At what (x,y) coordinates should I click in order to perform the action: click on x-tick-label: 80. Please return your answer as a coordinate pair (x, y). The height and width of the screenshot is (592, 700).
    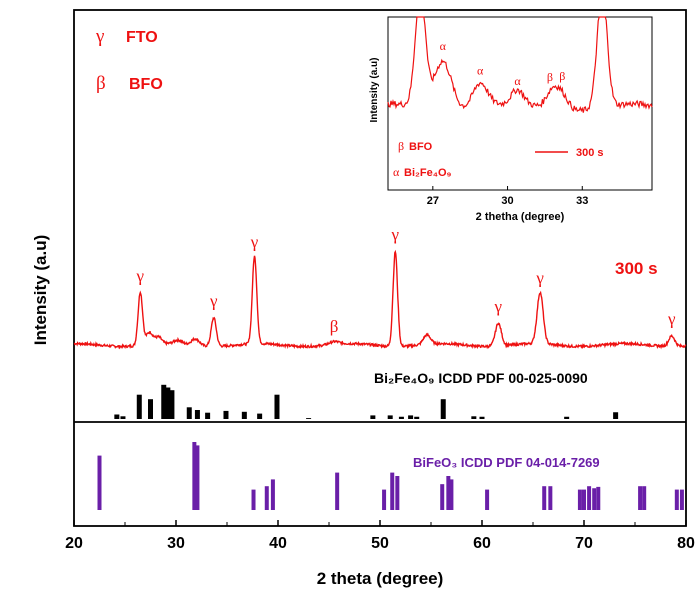
    Looking at the image, I should click on (686, 543).